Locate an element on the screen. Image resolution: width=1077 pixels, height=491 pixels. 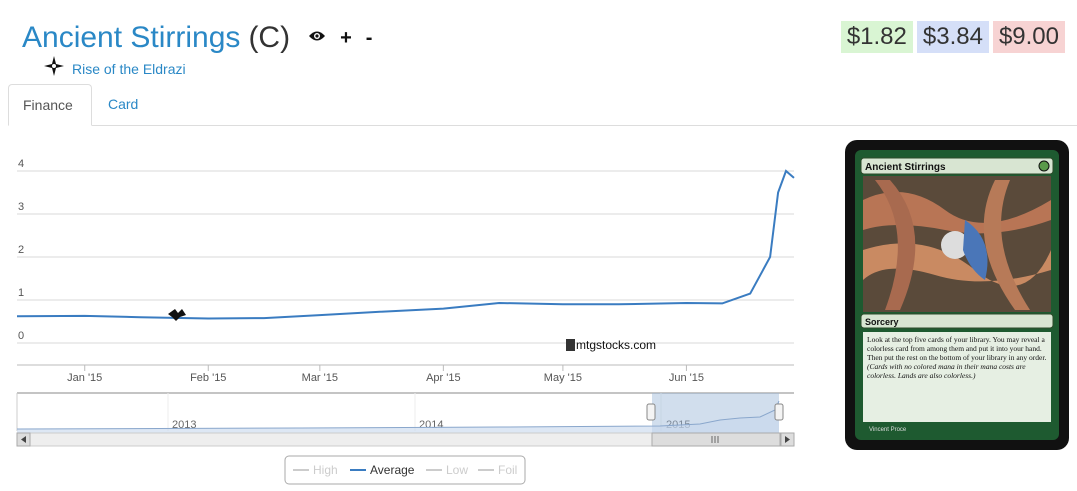
legend-item-average: Average is located at coordinates (382, 470).